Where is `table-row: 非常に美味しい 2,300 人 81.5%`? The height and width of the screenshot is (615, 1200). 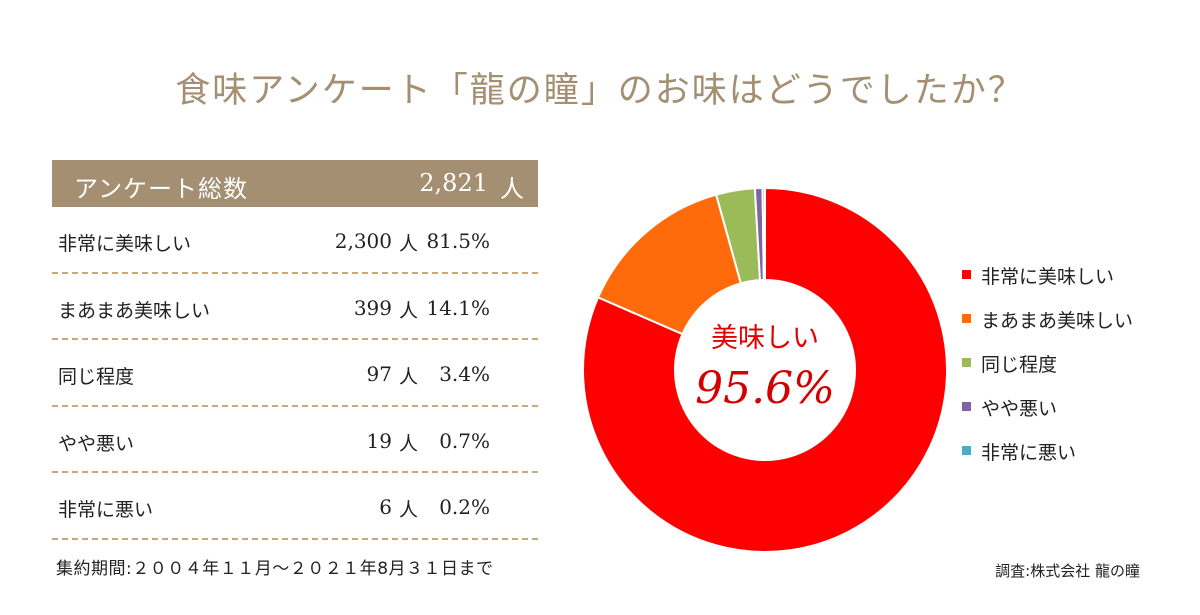
table-row: 非常に美味しい 2,300 人 81.5% is located at coordinates (295, 240).